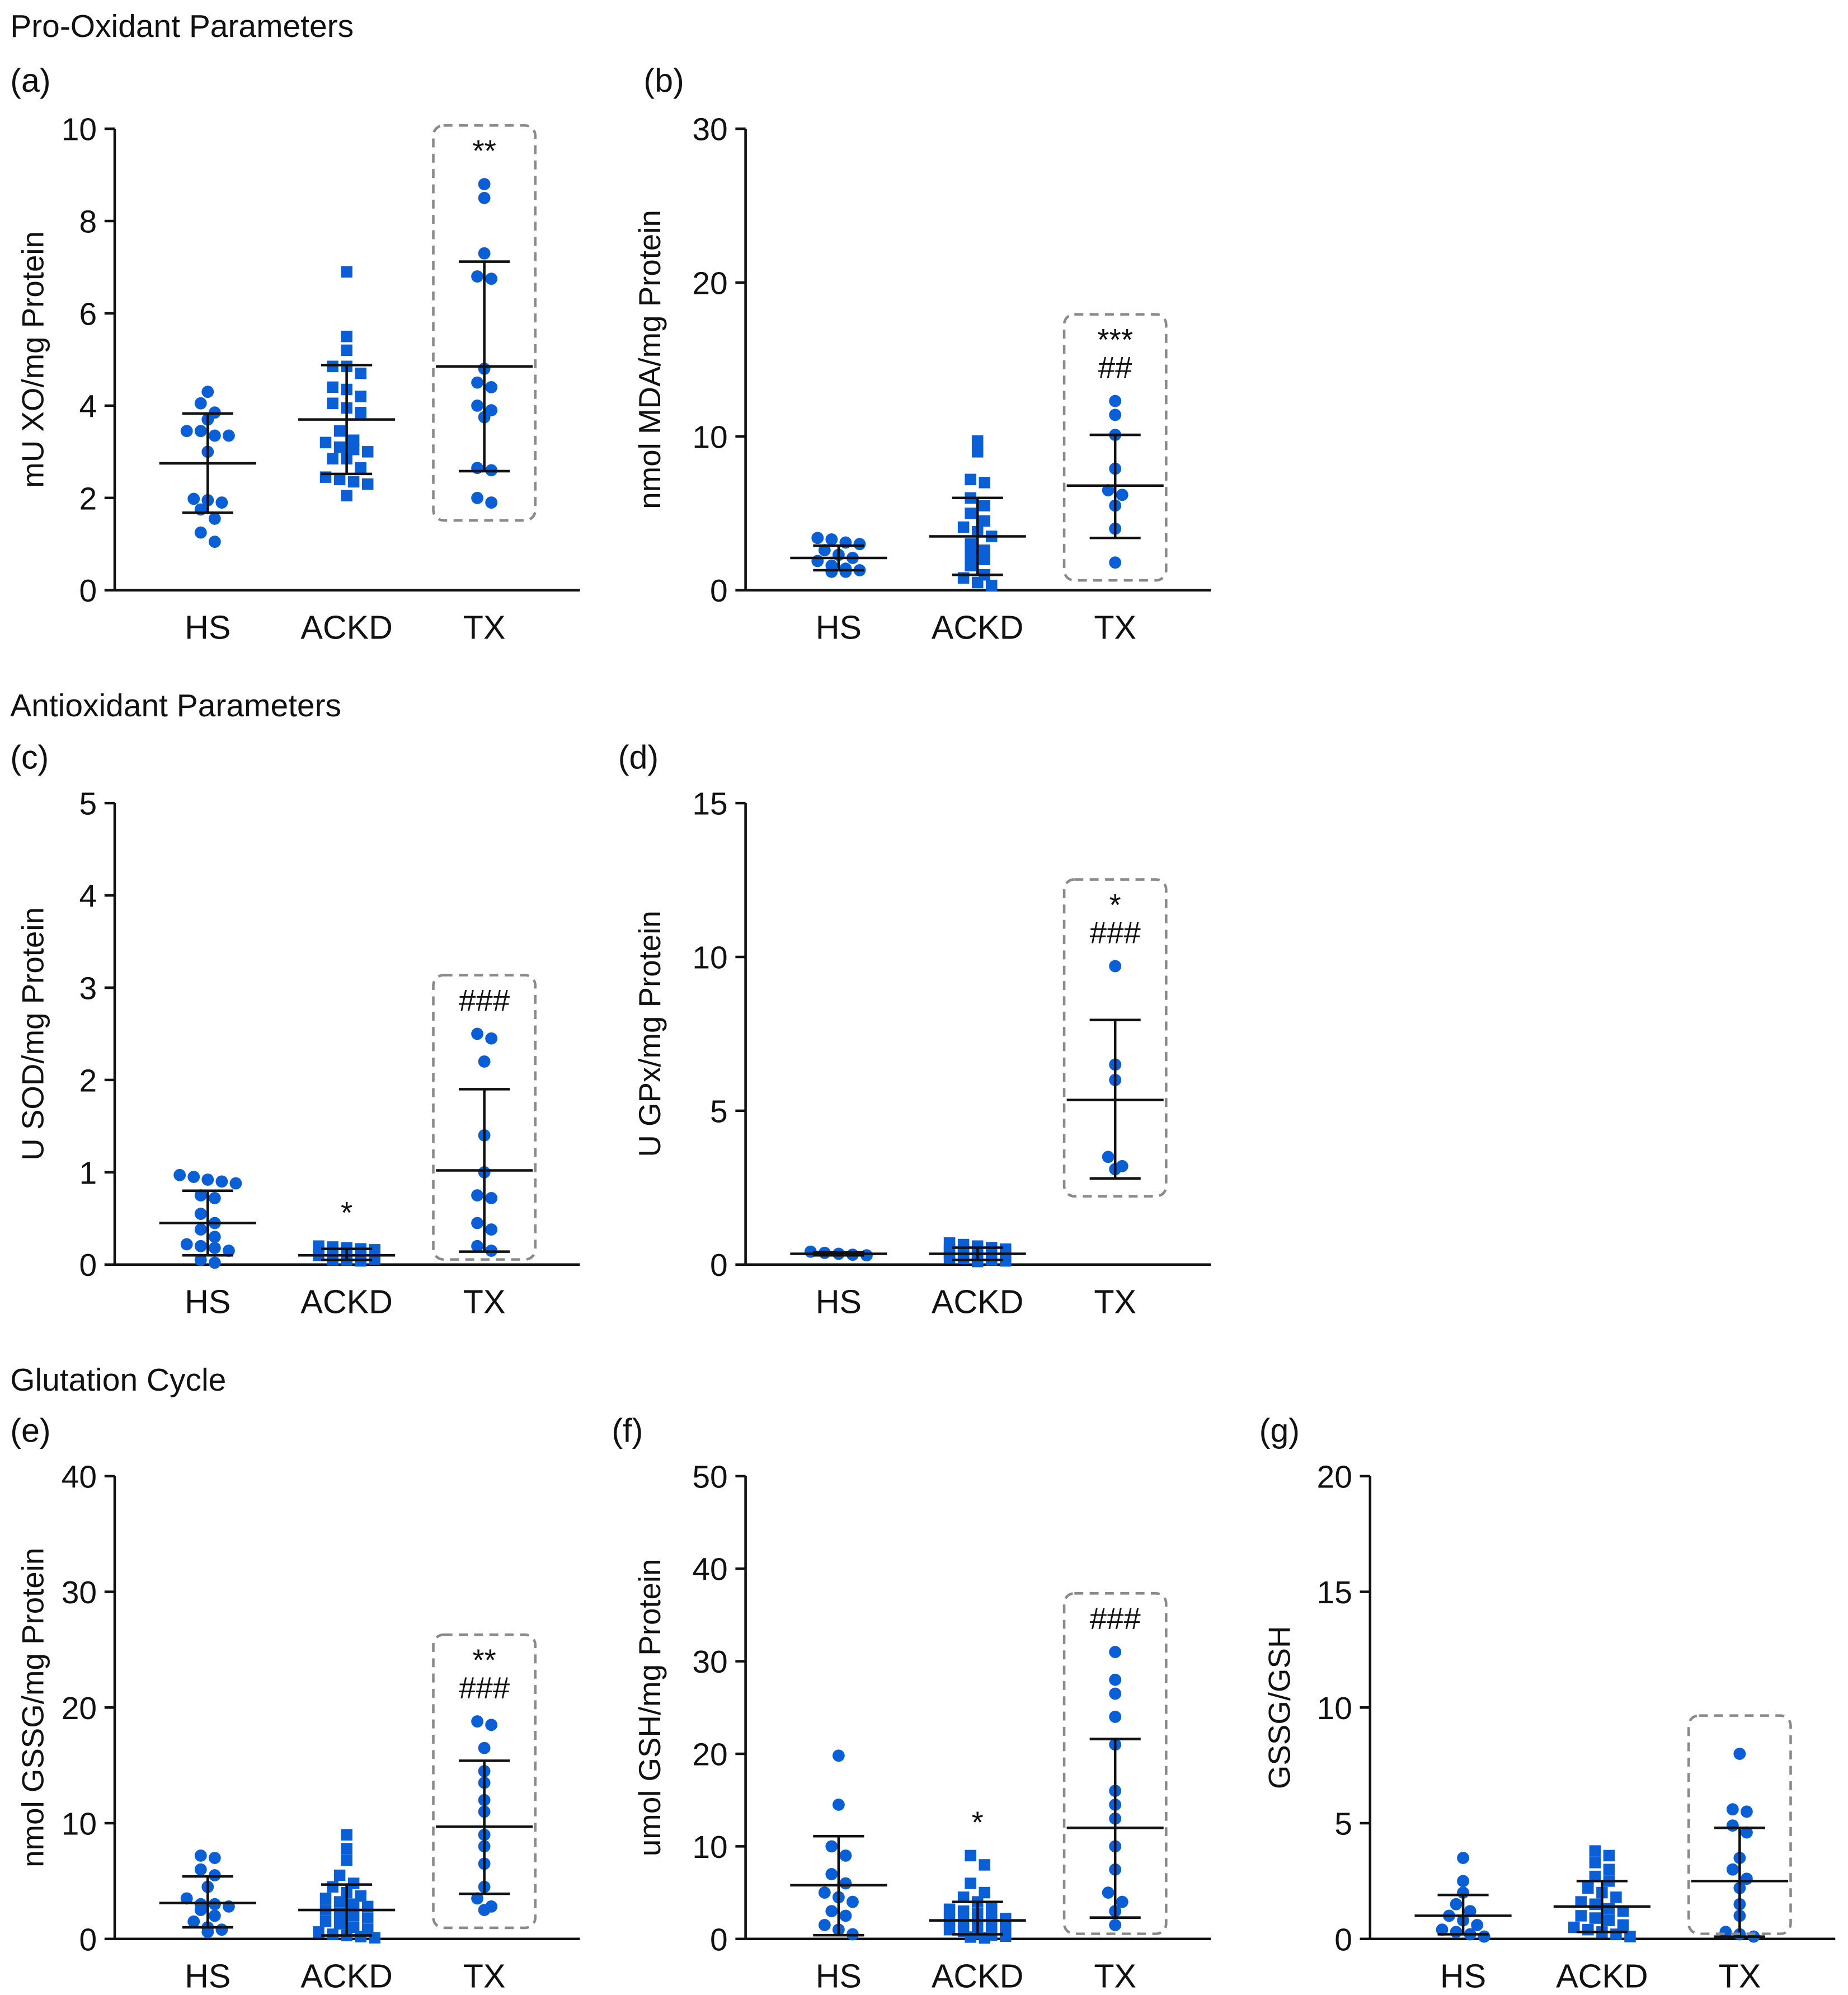  What do you see at coordinates (118, 1380) in the screenshot?
I see `section-title-glutation: Glutation Cycle` at bounding box center [118, 1380].